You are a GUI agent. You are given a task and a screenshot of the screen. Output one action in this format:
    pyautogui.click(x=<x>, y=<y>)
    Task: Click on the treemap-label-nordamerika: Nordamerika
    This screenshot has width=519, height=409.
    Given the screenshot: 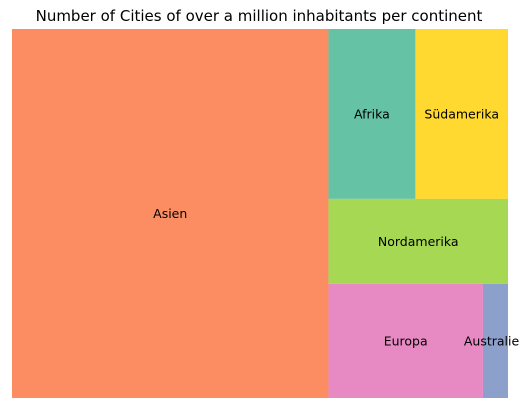 What is the action you would take?
    pyautogui.click(x=418, y=241)
    